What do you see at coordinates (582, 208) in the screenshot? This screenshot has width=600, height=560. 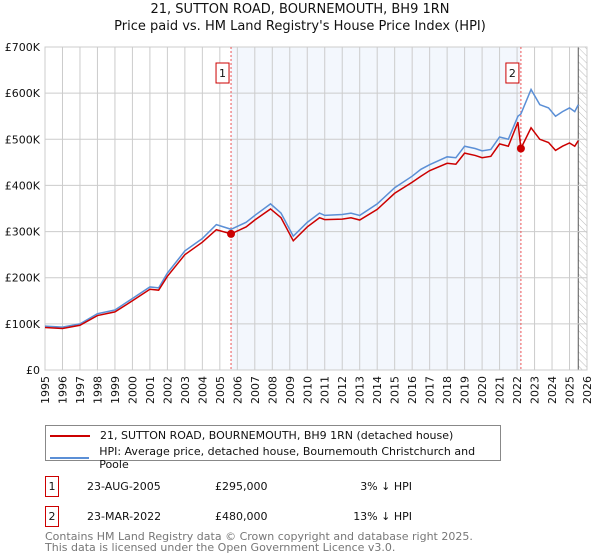 I see `forecast-hatch` at bounding box center [582, 208].